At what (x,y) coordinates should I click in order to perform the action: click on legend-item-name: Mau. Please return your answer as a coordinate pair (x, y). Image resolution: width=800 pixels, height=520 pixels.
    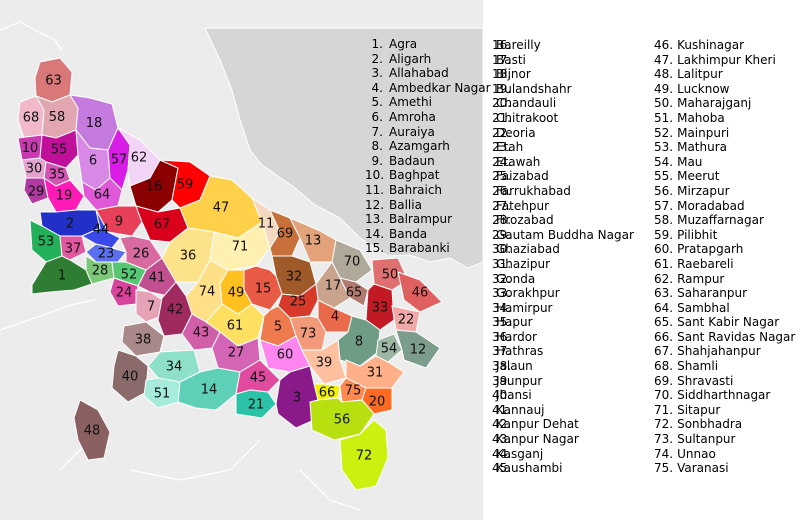
    Looking at the image, I should click on (690, 161).